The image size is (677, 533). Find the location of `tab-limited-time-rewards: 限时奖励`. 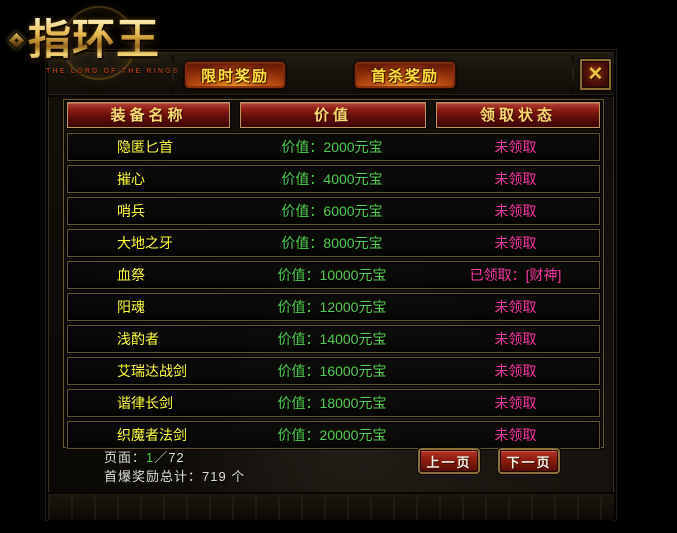

tab-limited-time-rewards: 限时奖励 is located at coordinates (235, 75).